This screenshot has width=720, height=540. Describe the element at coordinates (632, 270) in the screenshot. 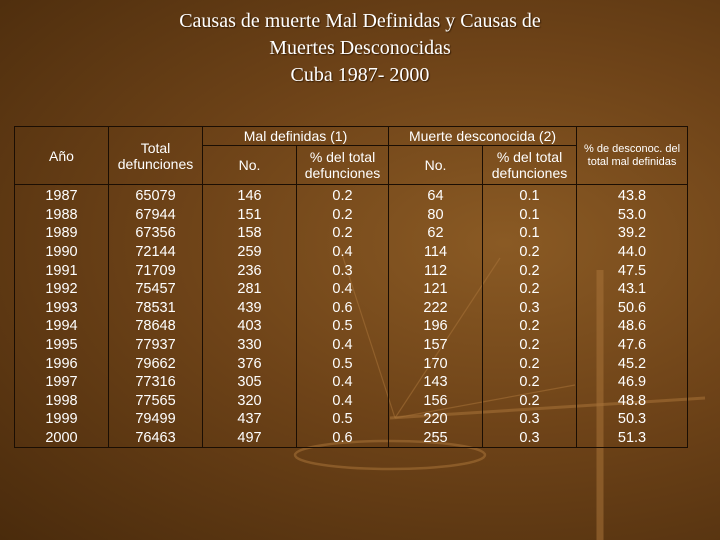

I see `pct-desconoc-cell: 47.5` at that location.